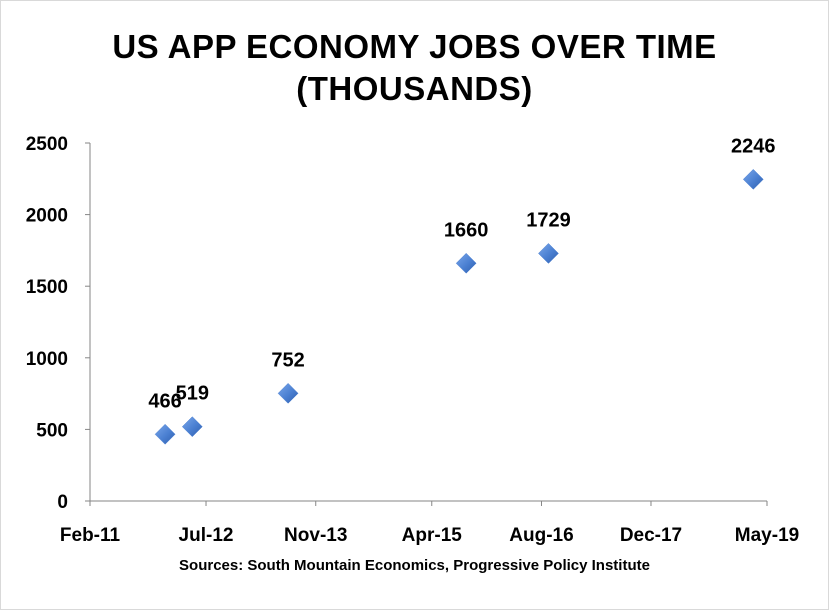  Describe the element at coordinates (767, 535) in the screenshot. I see `x-tick-label: May-19` at that location.